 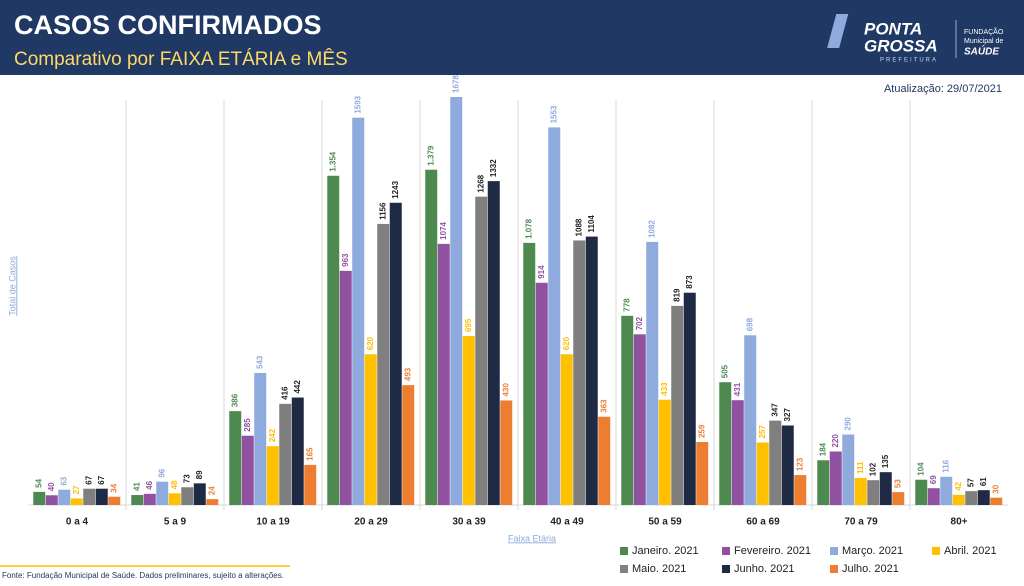 What do you see at coordinates (407, 374) in the screenshot?
I see `value-label: 493` at bounding box center [407, 374].